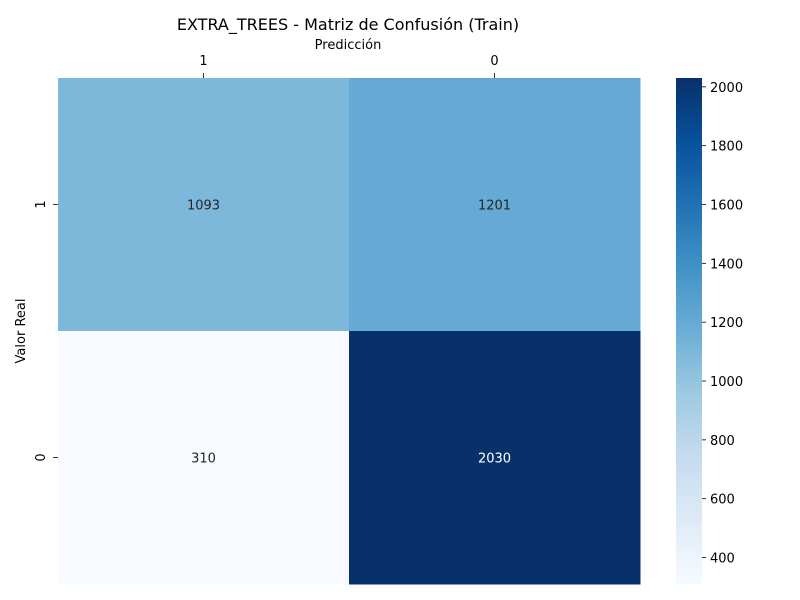  I want to click on x-tick-label: 1, so click(203, 61).